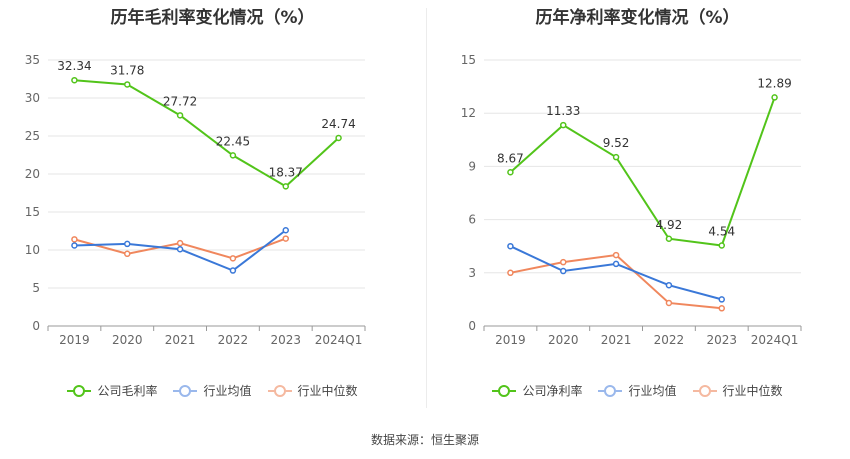 Image resolution: width=850 pixels, height=459 pixels. I want to click on data-label: 11.33, so click(563, 111).